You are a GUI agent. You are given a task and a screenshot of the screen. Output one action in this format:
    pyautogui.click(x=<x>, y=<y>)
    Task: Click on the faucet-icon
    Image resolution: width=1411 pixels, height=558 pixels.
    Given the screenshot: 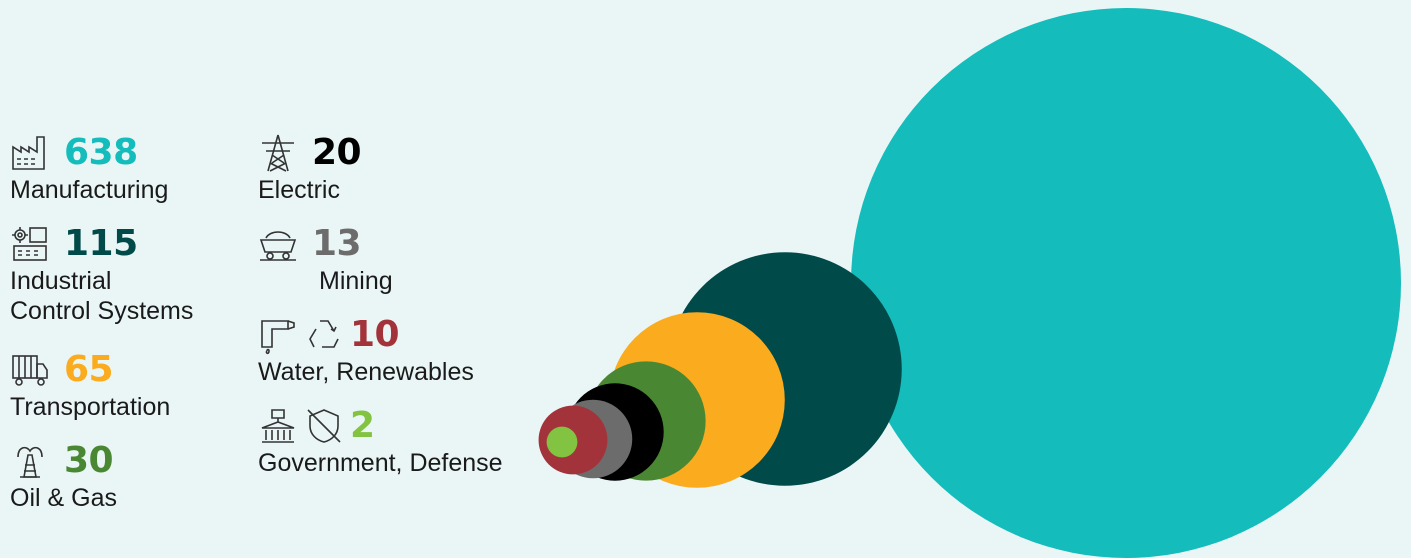 What is the action you would take?
    pyautogui.click(x=278, y=335)
    